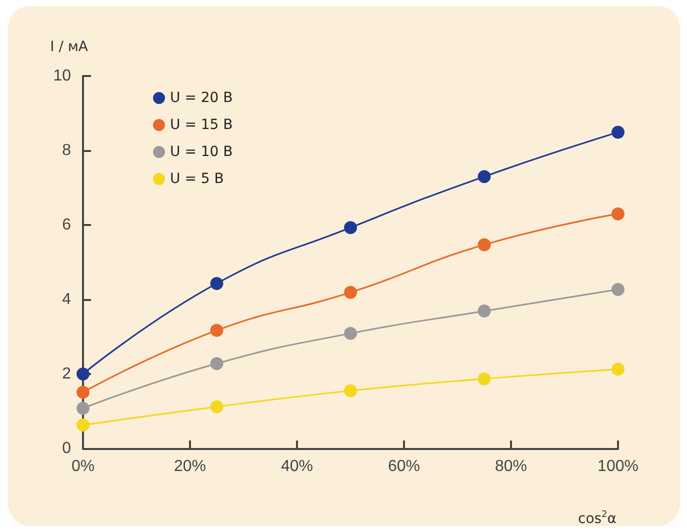 This screenshot has width=687, height=531. Describe the element at coordinates (197, 179) in the screenshot. I see `legend-label: U = 5 В` at that location.